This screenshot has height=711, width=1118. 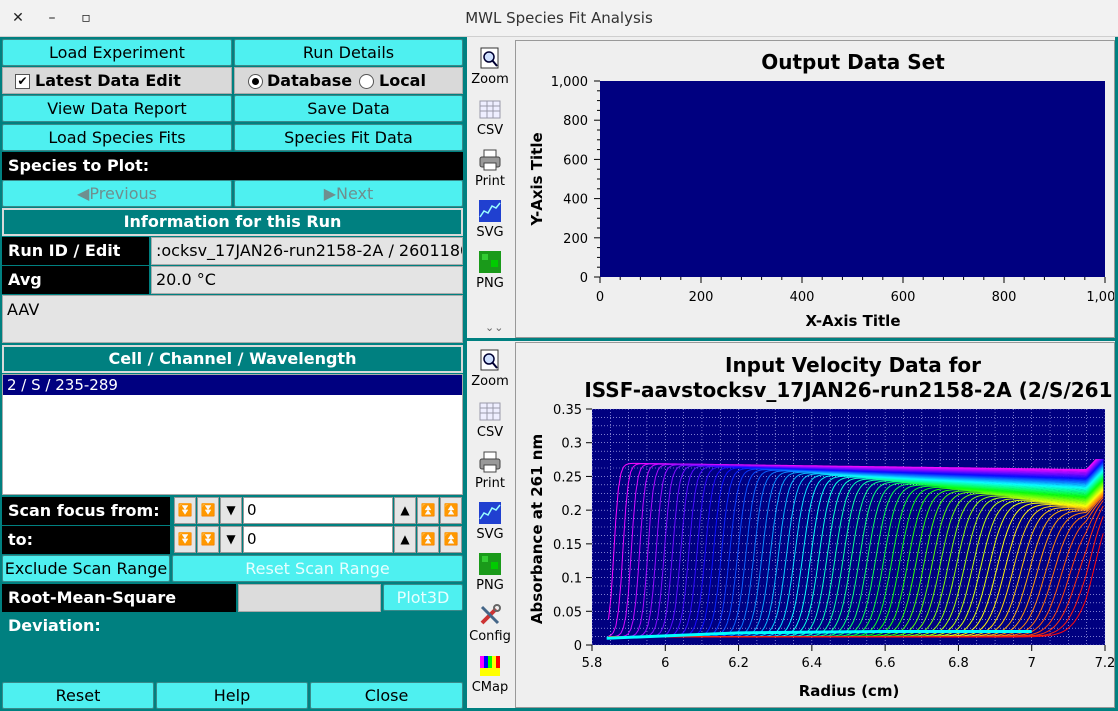 I want to click on csv-tool-top: CSV, so click(x=490, y=118).